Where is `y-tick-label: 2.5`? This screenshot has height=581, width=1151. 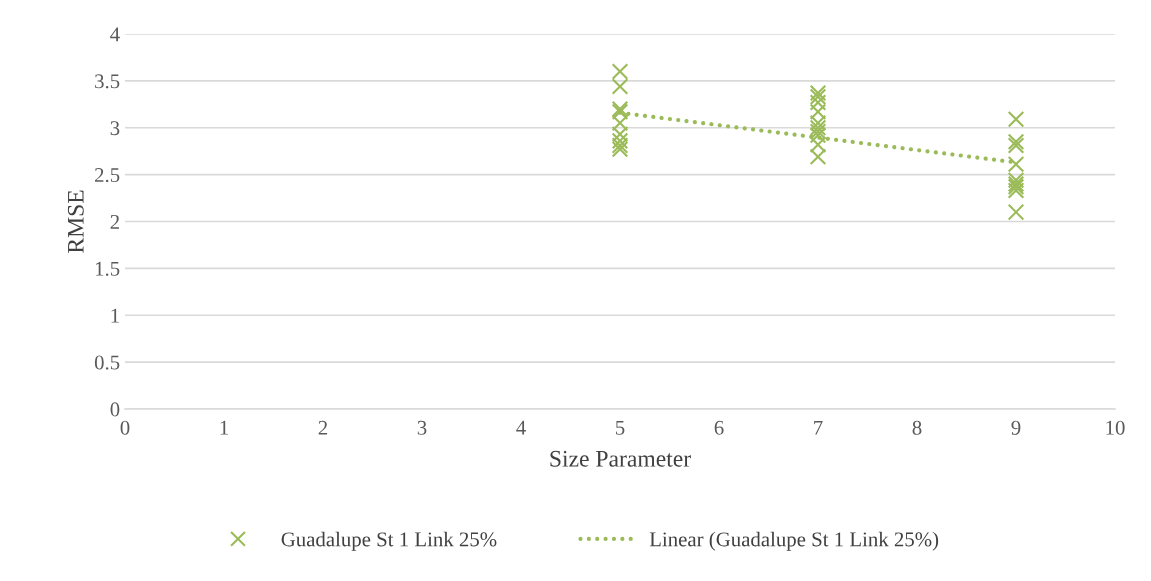 y-tick-label: 2.5 is located at coordinates (107, 175).